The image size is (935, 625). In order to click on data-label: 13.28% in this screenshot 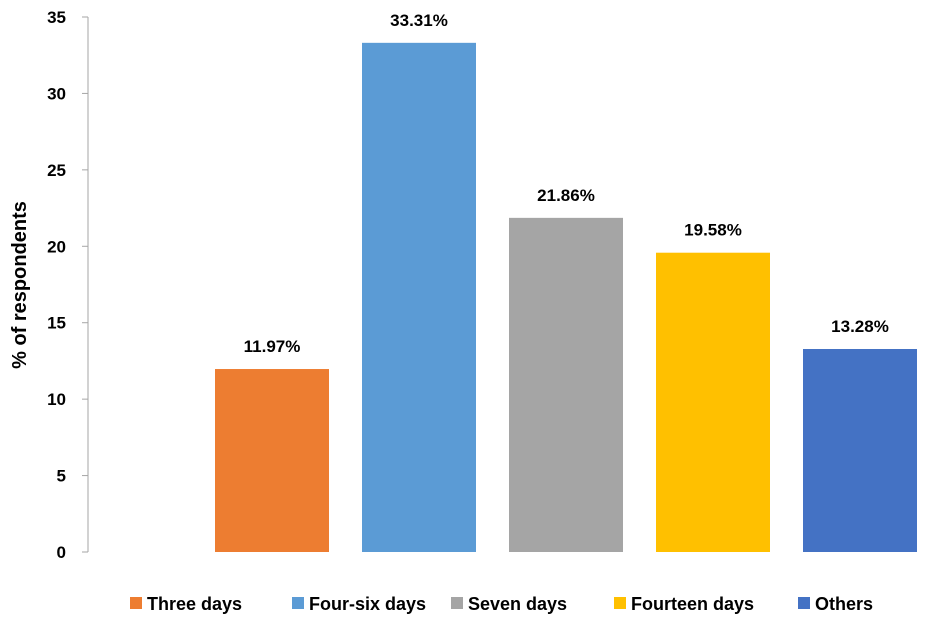, I will do `click(860, 326)`.